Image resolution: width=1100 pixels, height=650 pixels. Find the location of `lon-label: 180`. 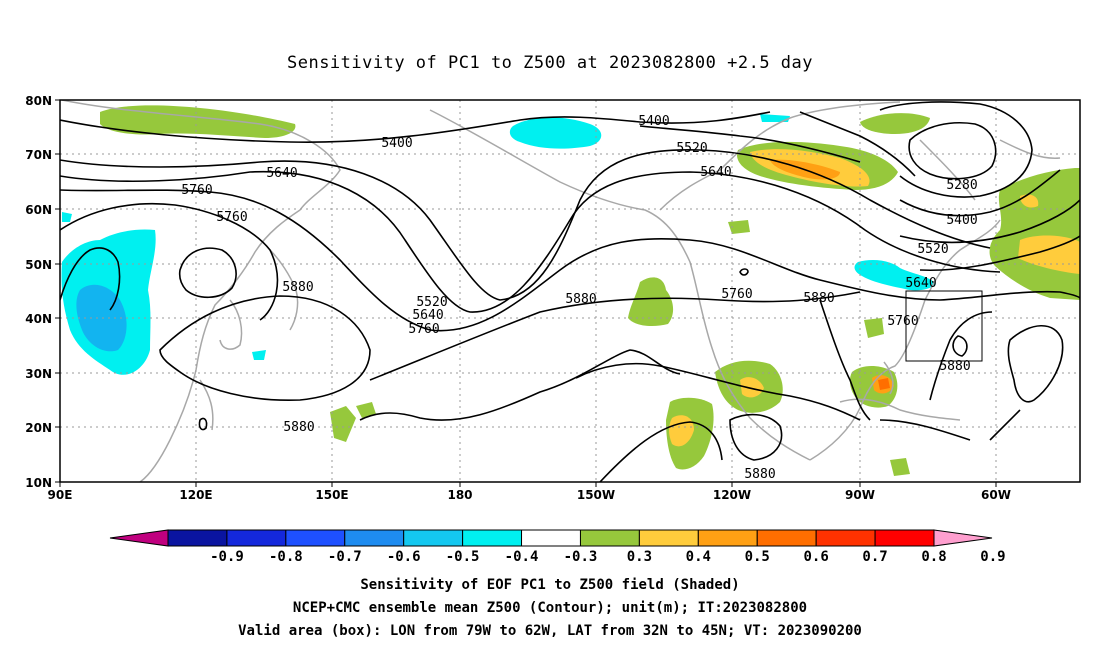

lon-label: 180 is located at coordinates (459, 495).